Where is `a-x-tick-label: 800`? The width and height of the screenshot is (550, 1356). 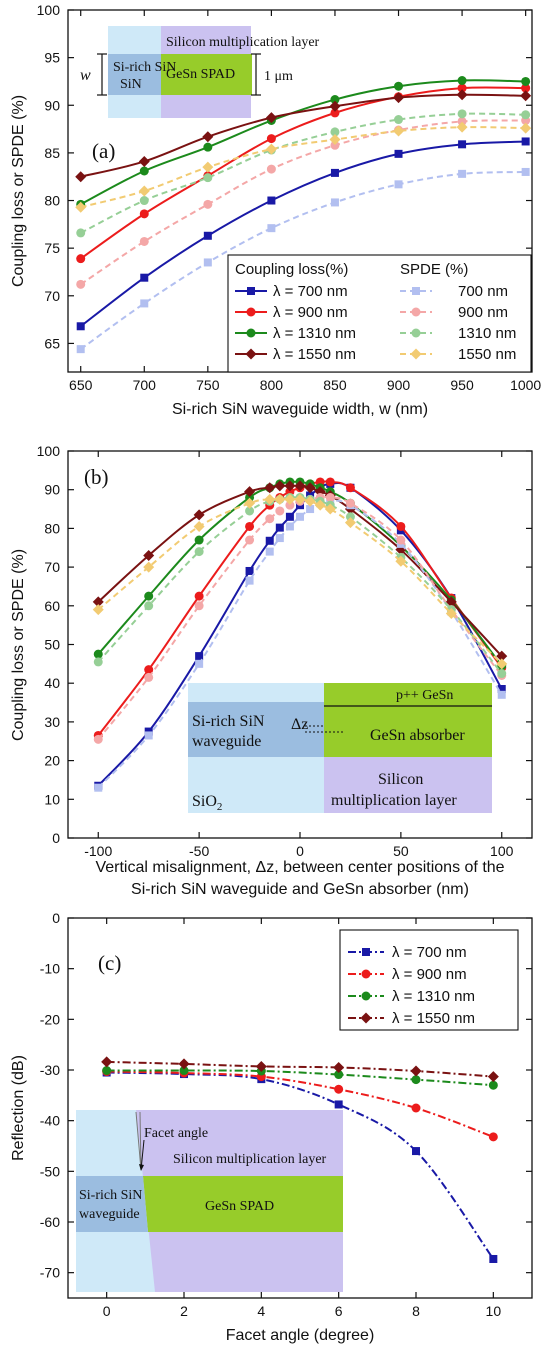
a-x-tick-label: 800 is located at coordinates (272, 385).